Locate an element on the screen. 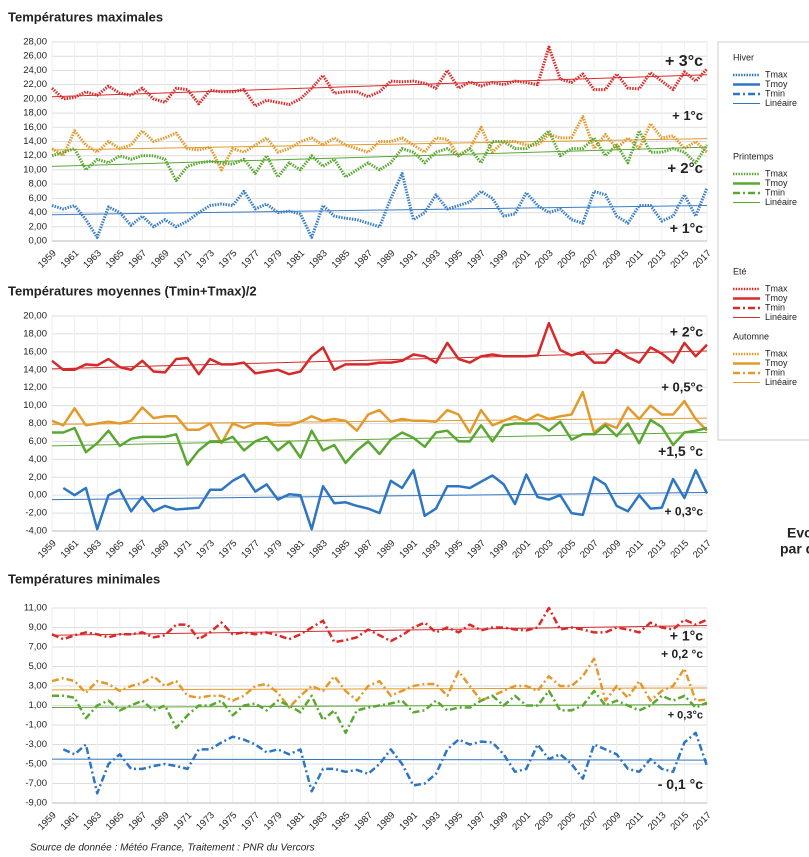 This screenshot has height=857, width=809. y-tick-label: 26,00 is located at coordinates (35, 56).